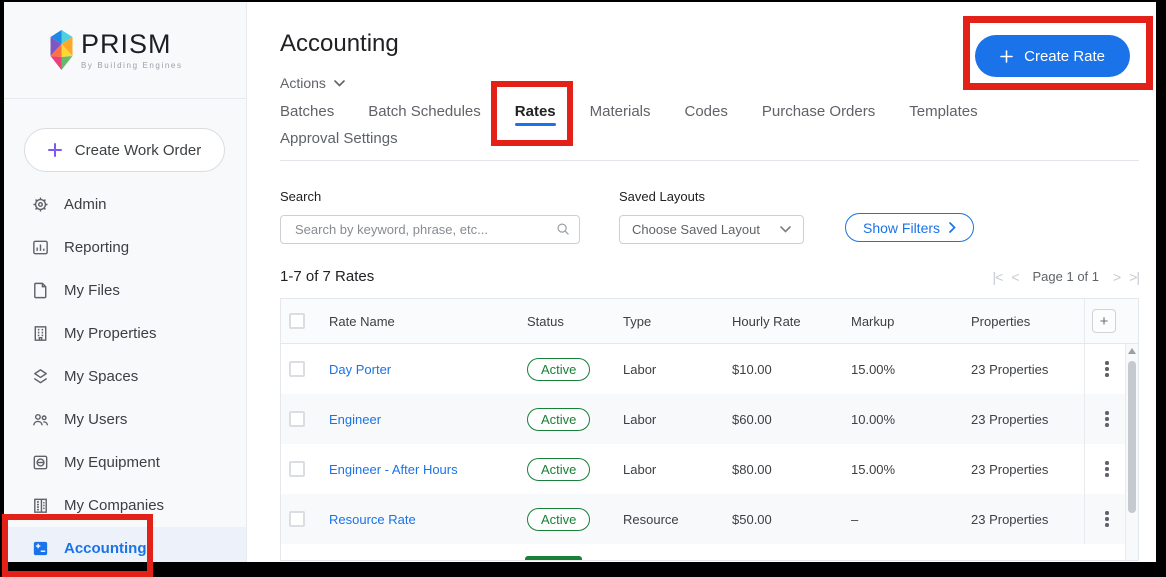  Describe the element at coordinates (696, 229) in the screenshot. I see `saved-layouts-value: Choose Saved Layout` at that location.